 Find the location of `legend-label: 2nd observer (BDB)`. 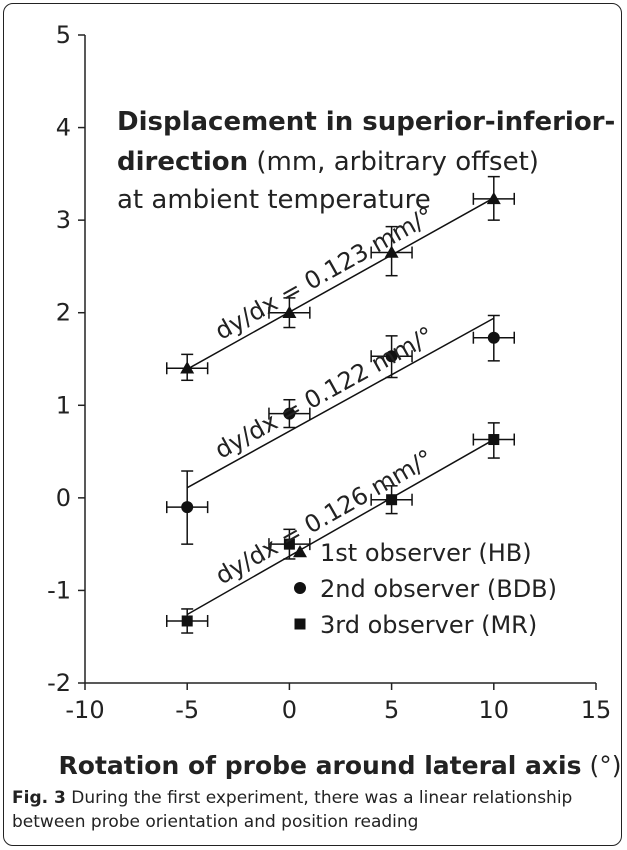

legend-label: 2nd observer (BDB) is located at coordinates (438, 589).